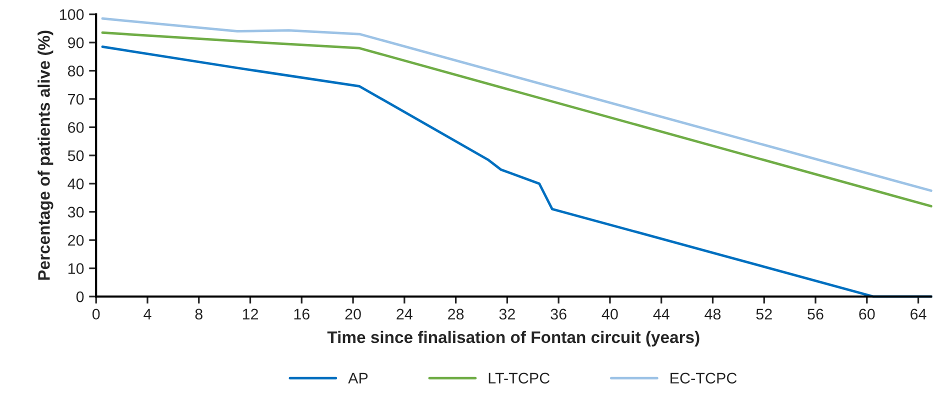  Describe the element at coordinates (76, 184) in the screenshot. I see `y-tick-label: 40` at that location.